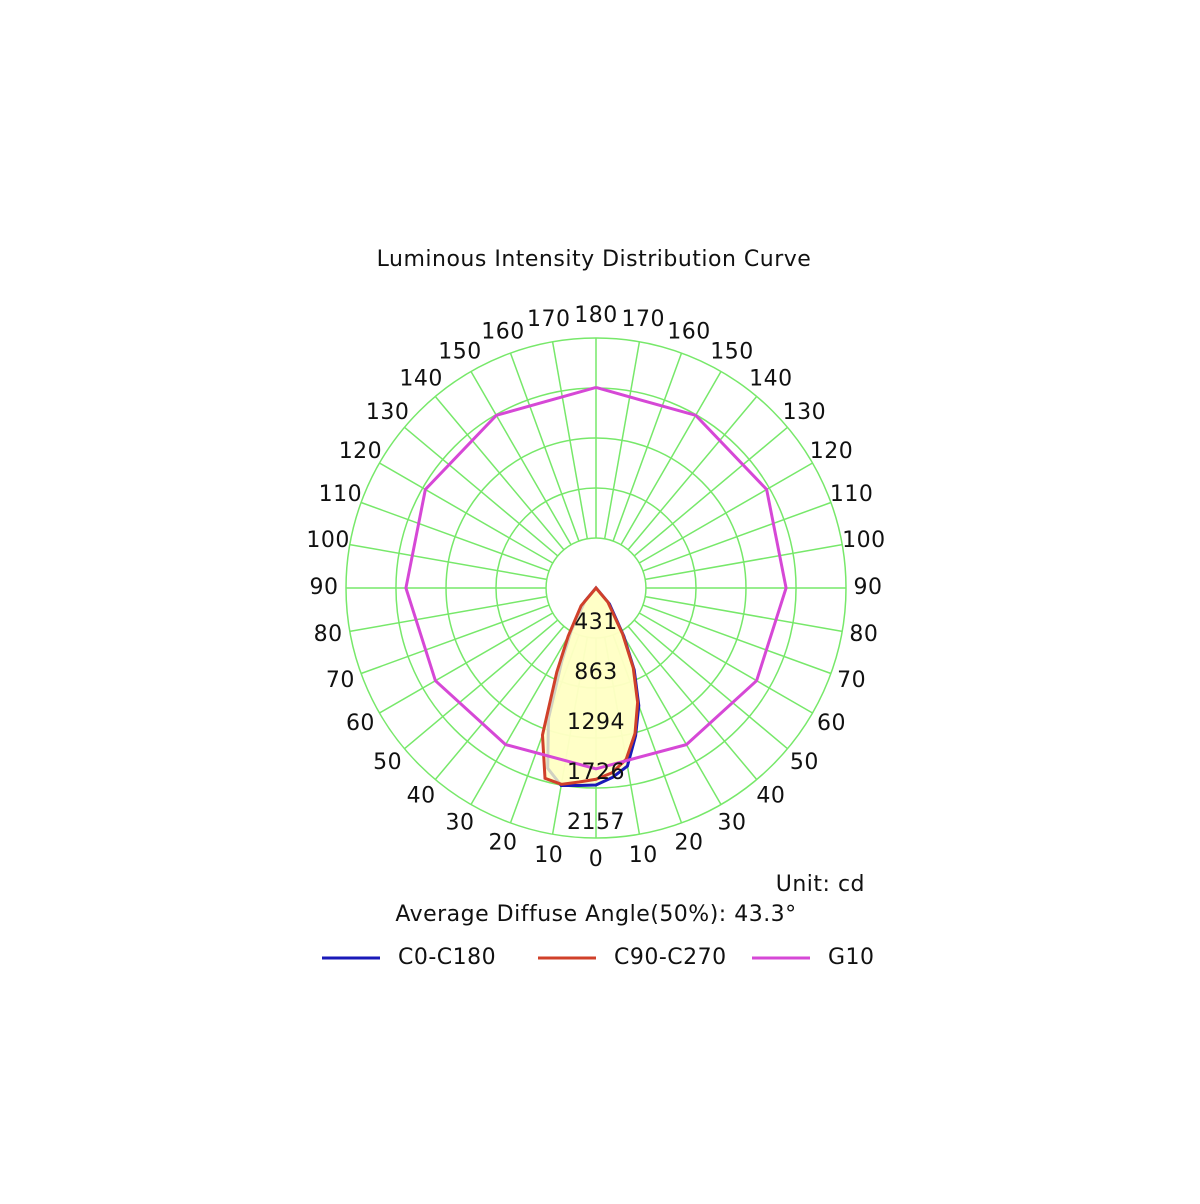 Image resolution: width=1200 pixels, height=1204 pixels. Describe the element at coordinates (851, 957) in the screenshot. I see `legend-label: G10` at that location.